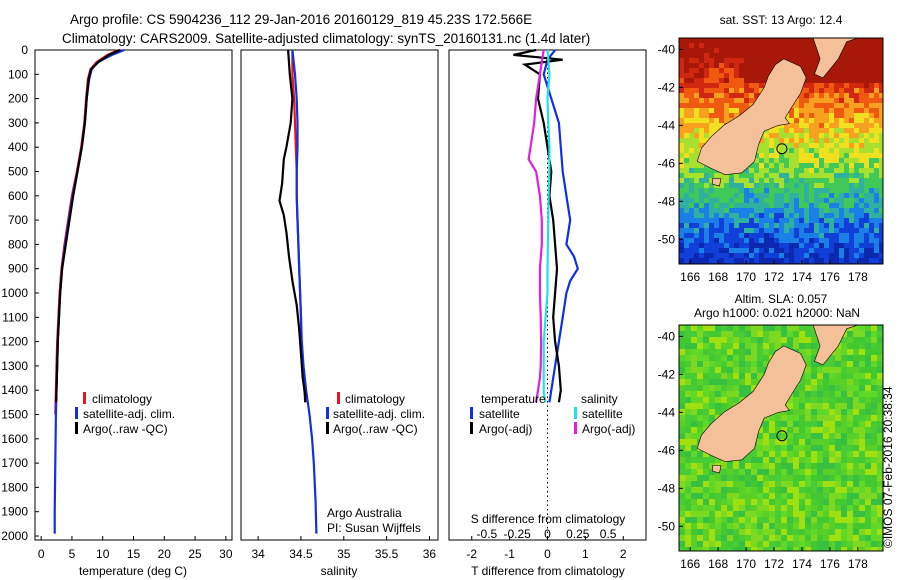  I want to click on s-tick-label: -0.5, so click(487, 534).